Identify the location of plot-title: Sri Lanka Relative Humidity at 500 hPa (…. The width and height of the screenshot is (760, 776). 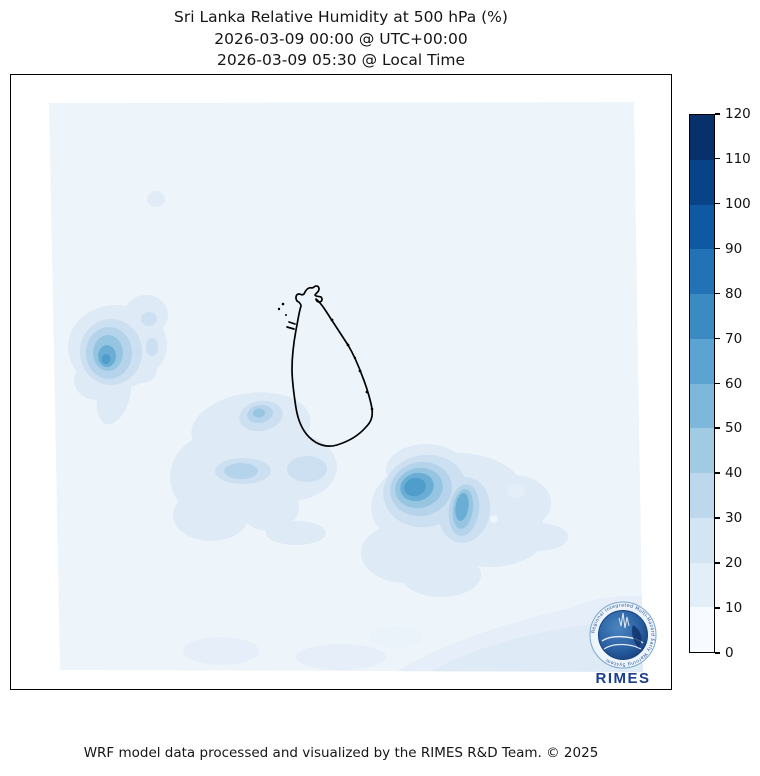
(341, 39).